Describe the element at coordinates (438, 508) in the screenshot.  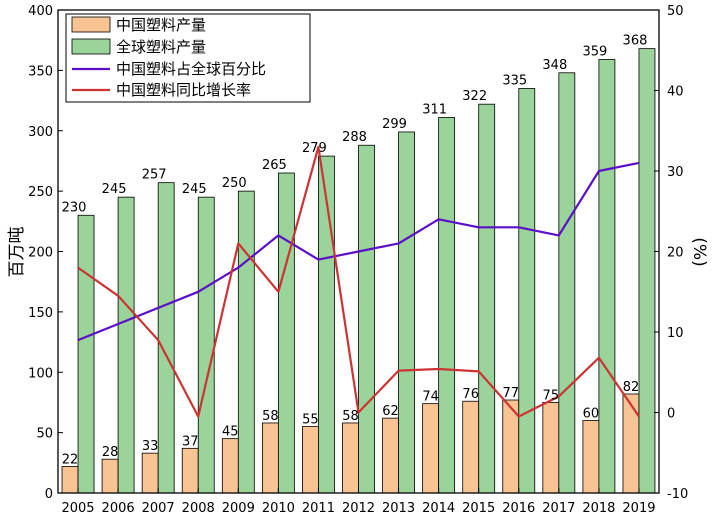
I see `x-tick-label-2014: 2014` at that location.